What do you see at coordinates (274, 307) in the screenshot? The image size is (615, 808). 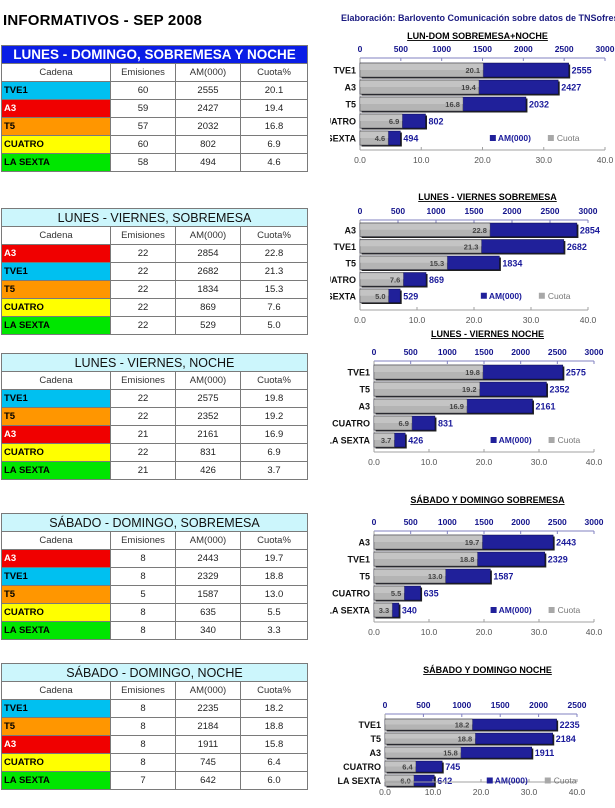 I see `cell-cuota: 7.6` at bounding box center [274, 307].